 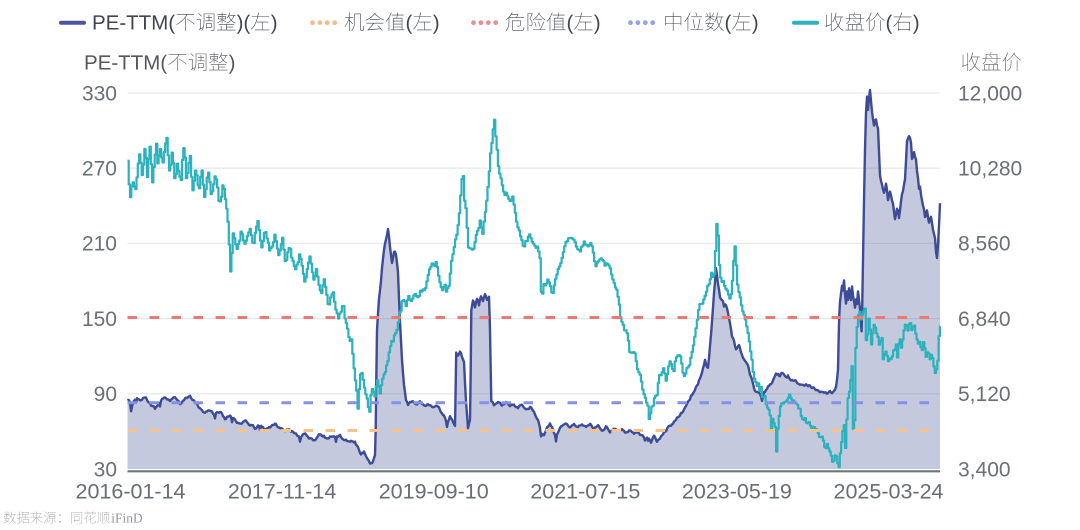 What do you see at coordinates (585, 492) in the screenshot?
I see `svg-text: 2021-07-15` at bounding box center [585, 492].